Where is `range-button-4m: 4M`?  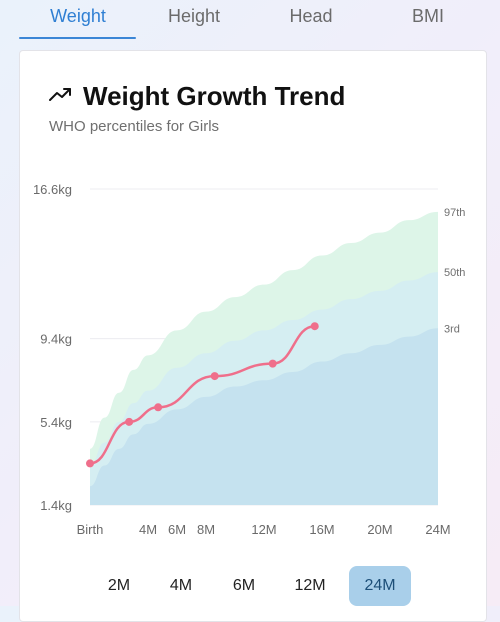
range-button-4m: 4M is located at coordinates (181, 585).